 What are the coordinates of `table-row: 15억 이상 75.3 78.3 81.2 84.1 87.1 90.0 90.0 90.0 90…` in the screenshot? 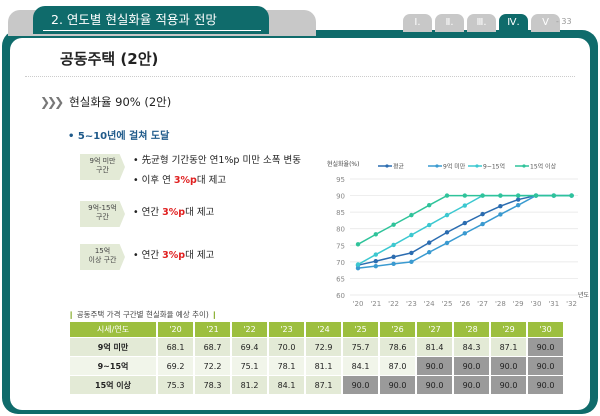 It's located at (316, 385).